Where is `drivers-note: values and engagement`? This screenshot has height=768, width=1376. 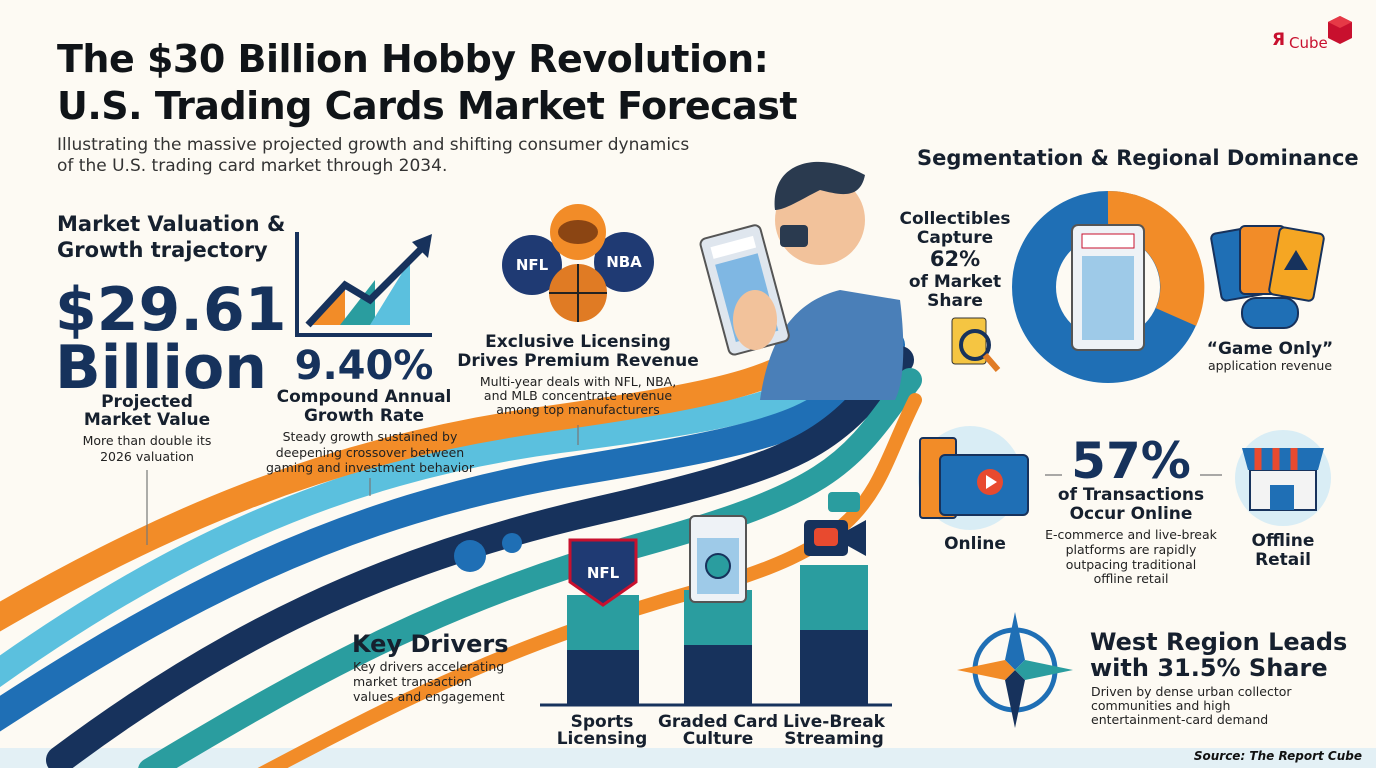 drivers-note: values and engagement is located at coordinates (429, 696).